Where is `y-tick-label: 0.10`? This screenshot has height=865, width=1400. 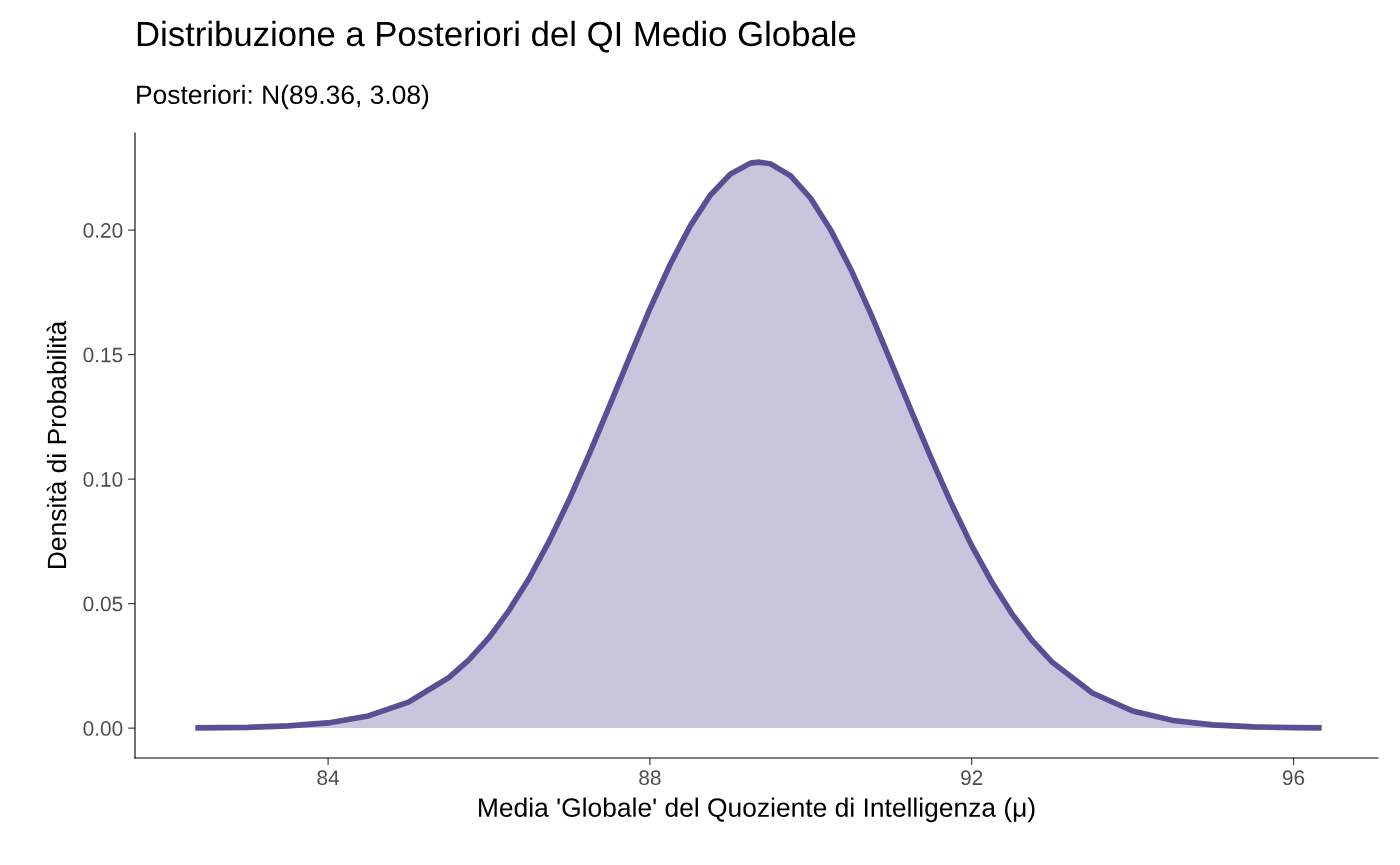
y-tick-label: 0.10 is located at coordinates (103, 479).